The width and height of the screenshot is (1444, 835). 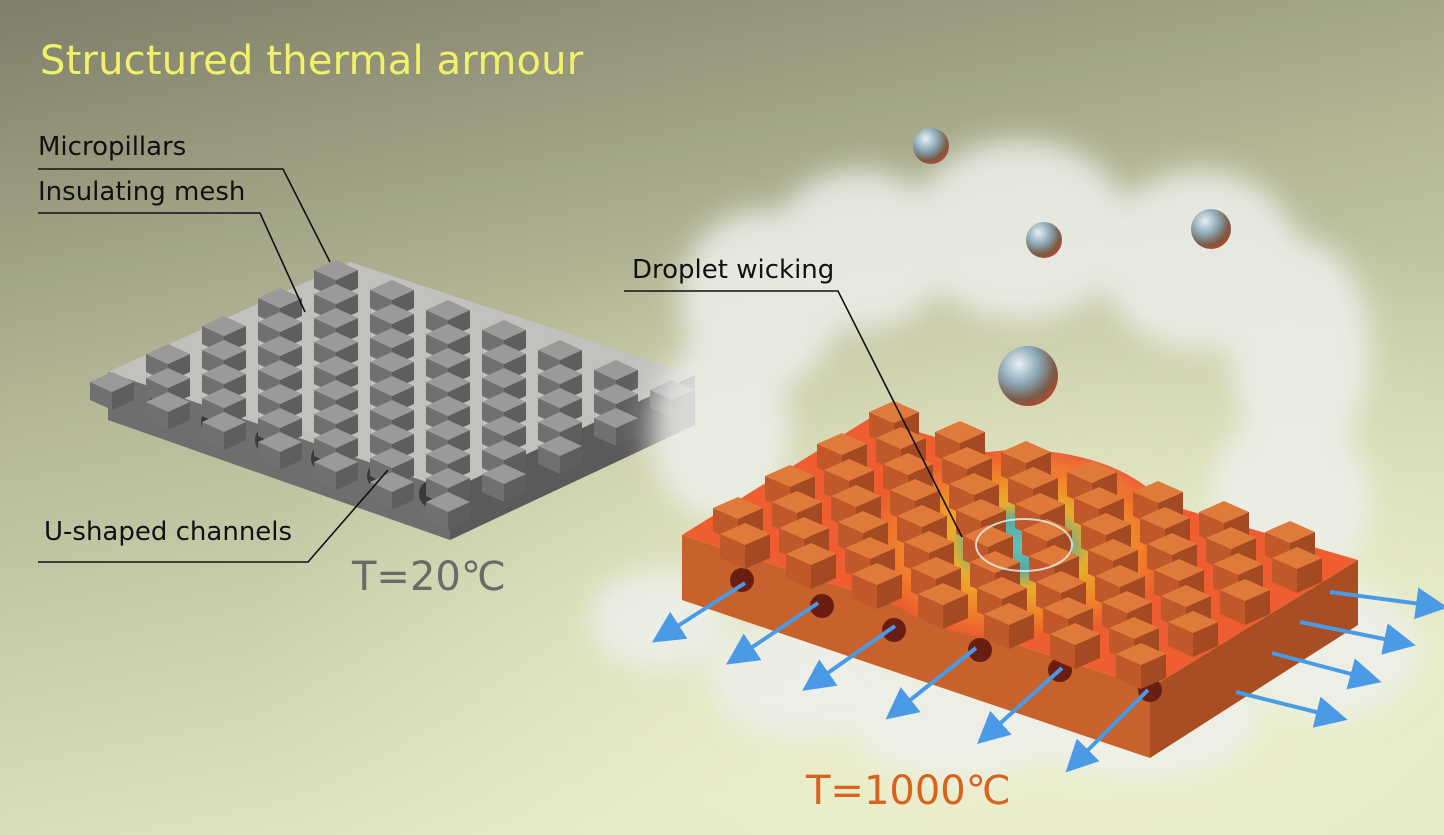 I want to click on label-droplet-wicking: Droplet wicking, so click(x=733, y=270).